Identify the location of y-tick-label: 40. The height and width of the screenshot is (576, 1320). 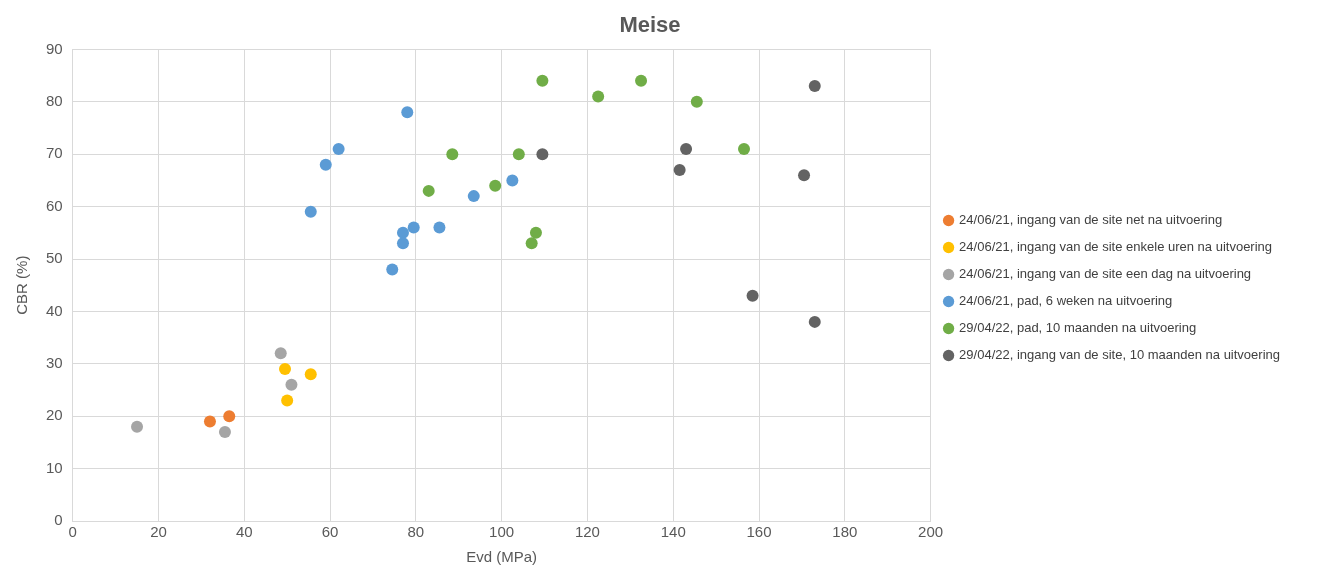
(54, 310).